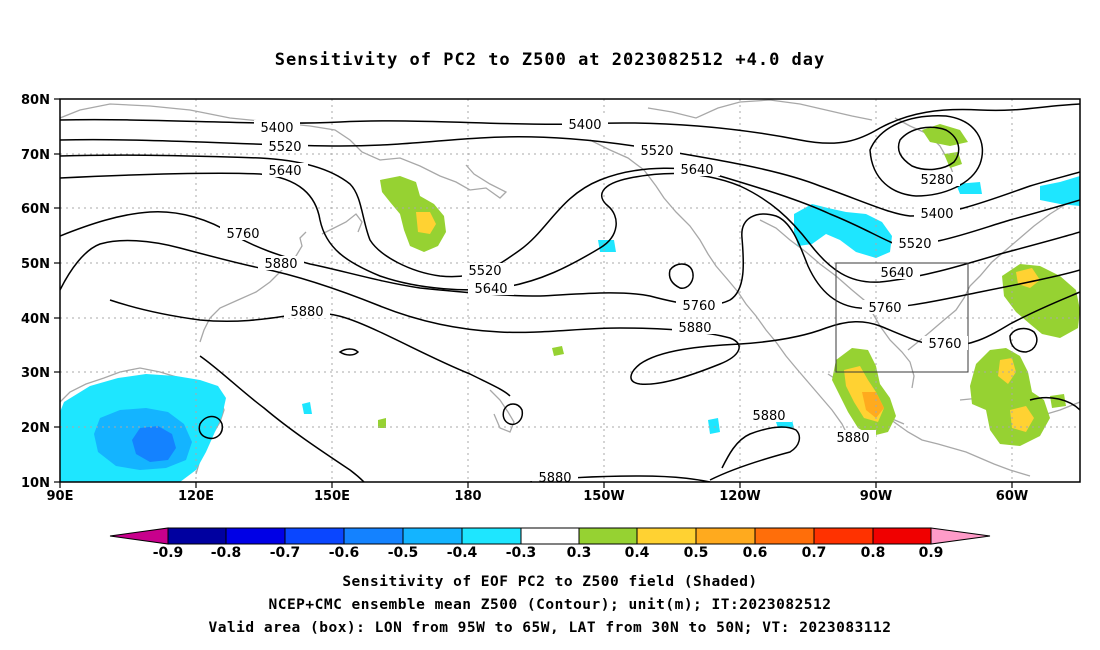  Describe the element at coordinates (403, 553) in the screenshot. I see `colorbar-label: -0.5` at that location.